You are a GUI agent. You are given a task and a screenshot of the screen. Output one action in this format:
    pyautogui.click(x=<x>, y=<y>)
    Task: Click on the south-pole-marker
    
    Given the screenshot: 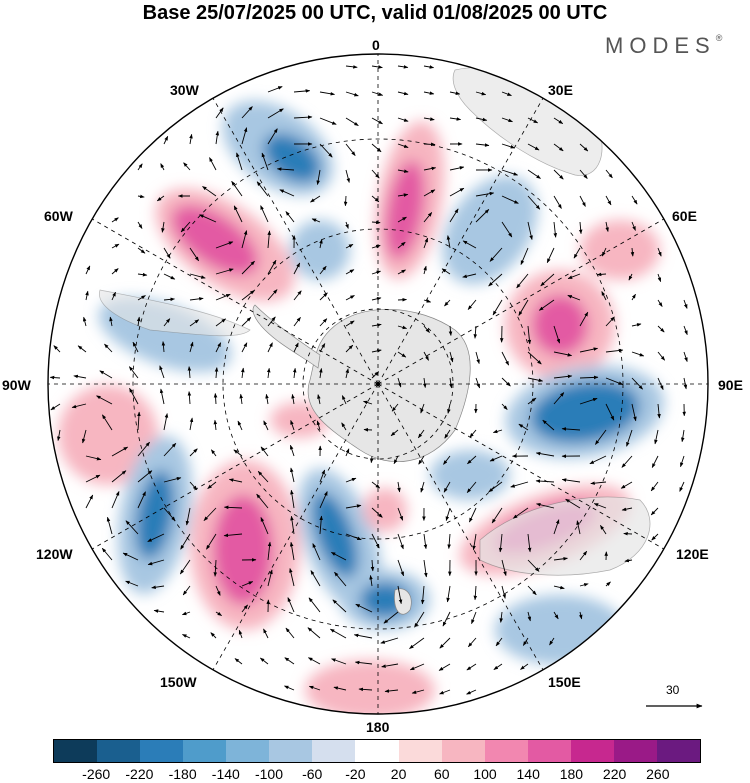 What is the action you would take?
    pyautogui.click(x=378, y=384)
    